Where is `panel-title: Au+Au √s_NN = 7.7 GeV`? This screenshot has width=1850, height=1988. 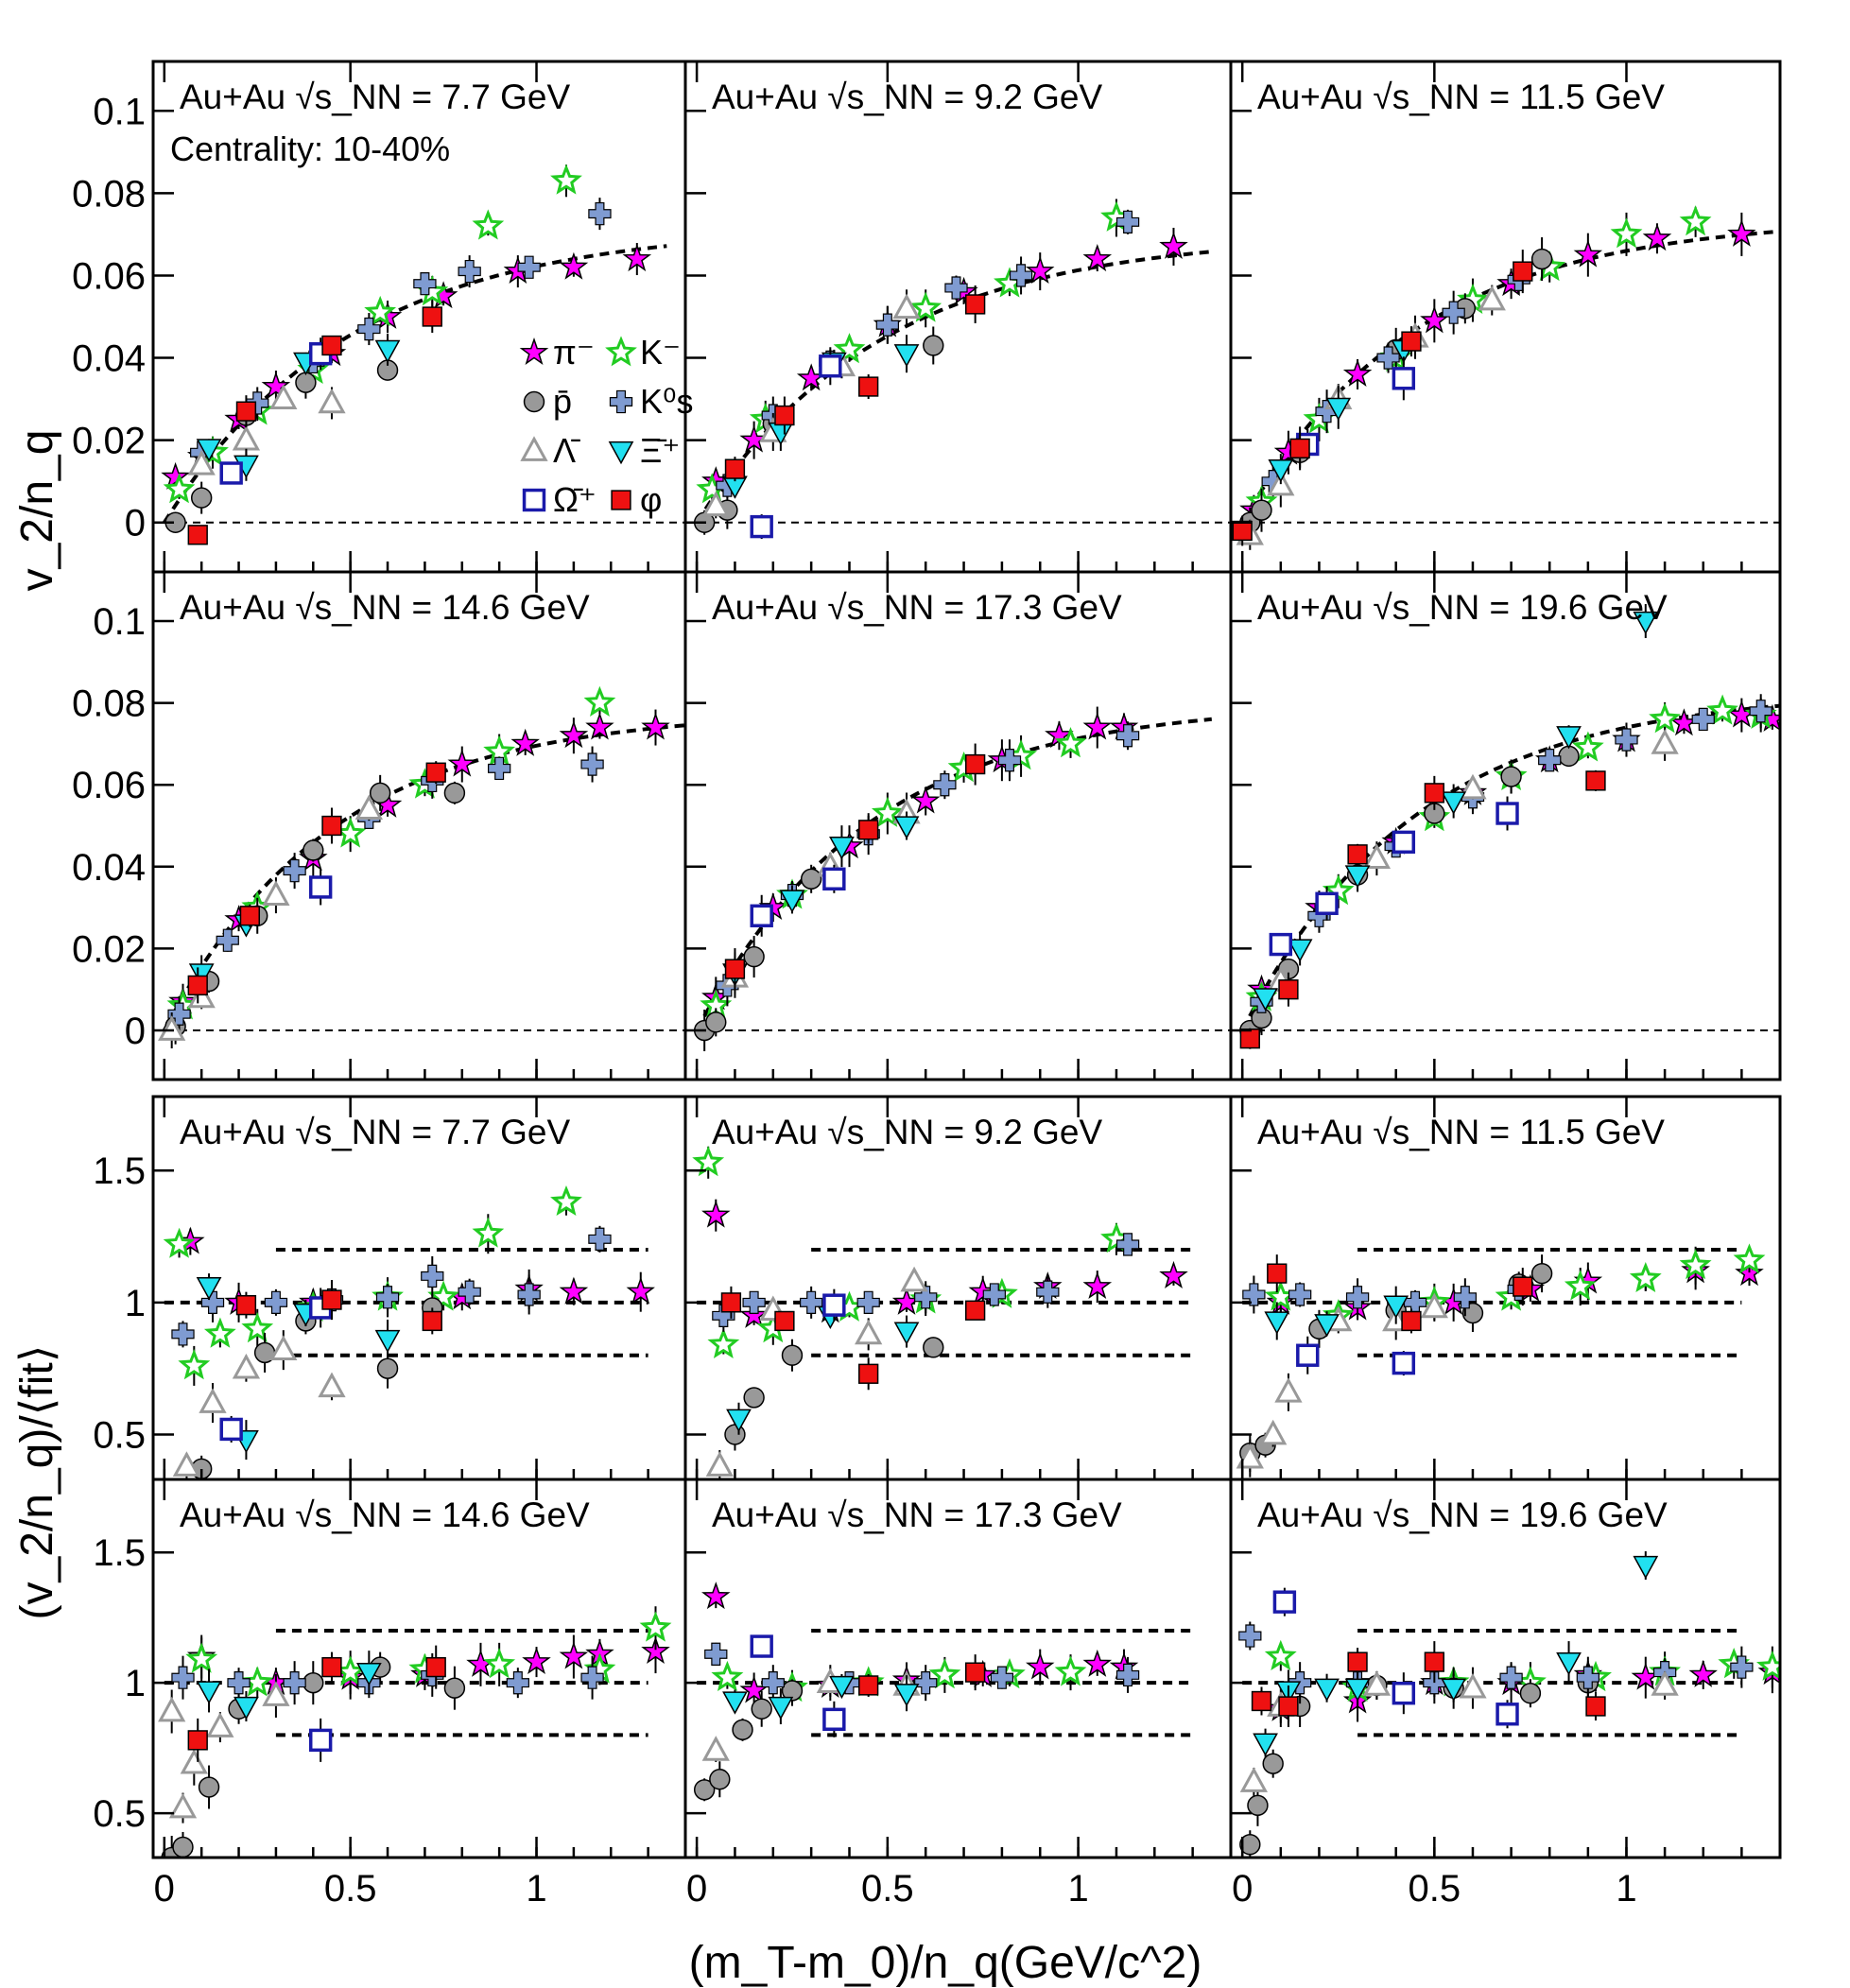 panel-title: Au+Au √s_NN = 7.7 GeV is located at coordinates (375, 1132).